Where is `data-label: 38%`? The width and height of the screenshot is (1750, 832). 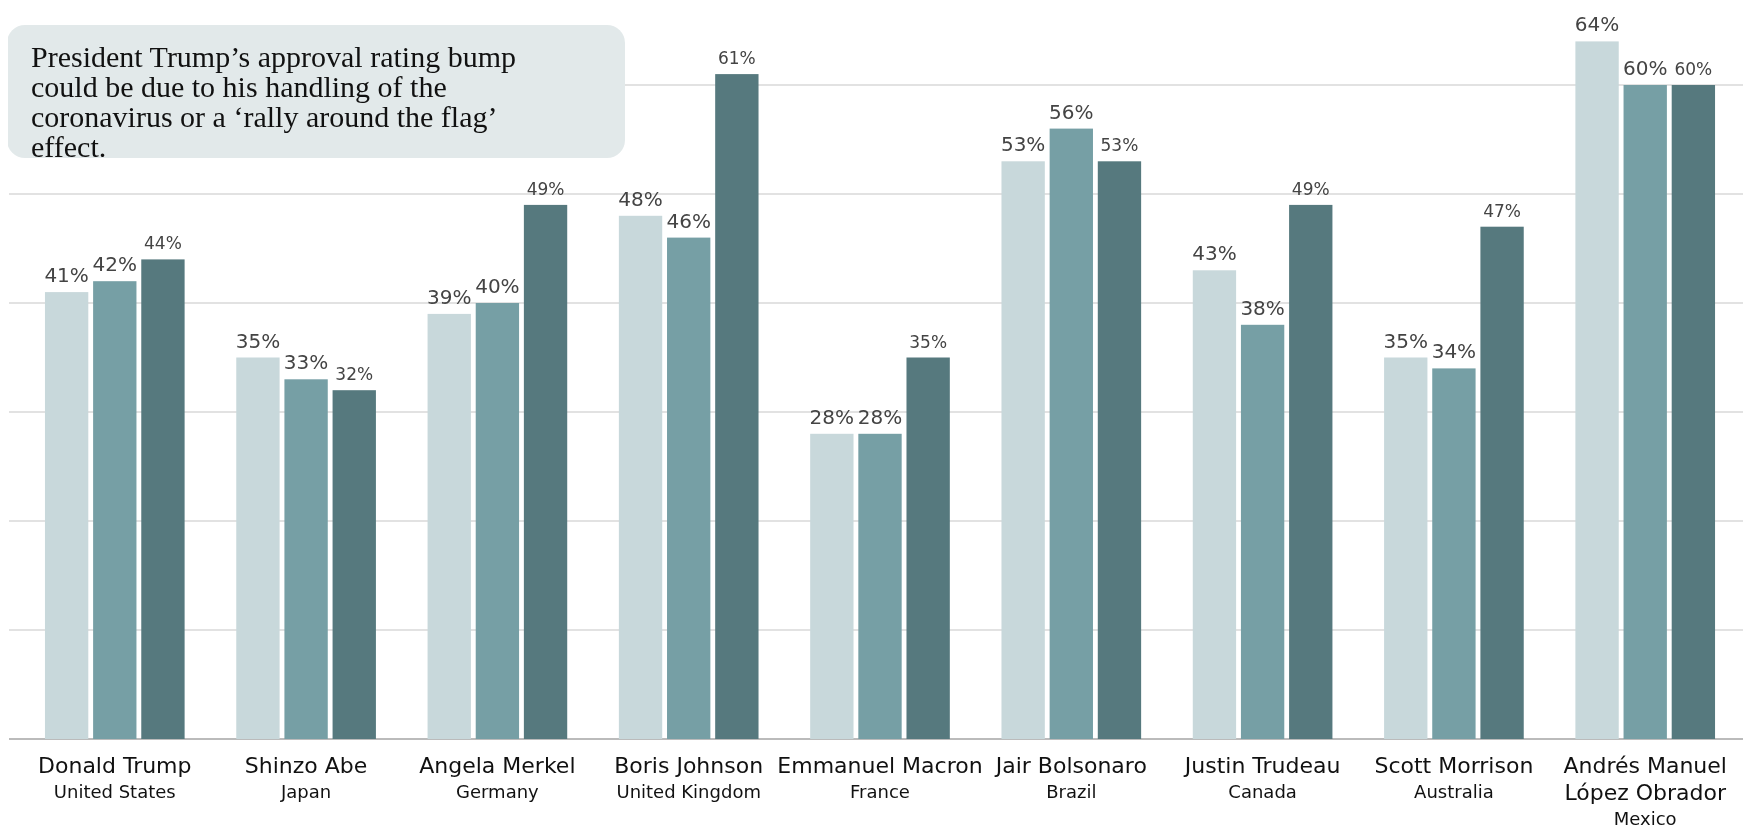
data-label: 38% is located at coordinates (1262, 307).